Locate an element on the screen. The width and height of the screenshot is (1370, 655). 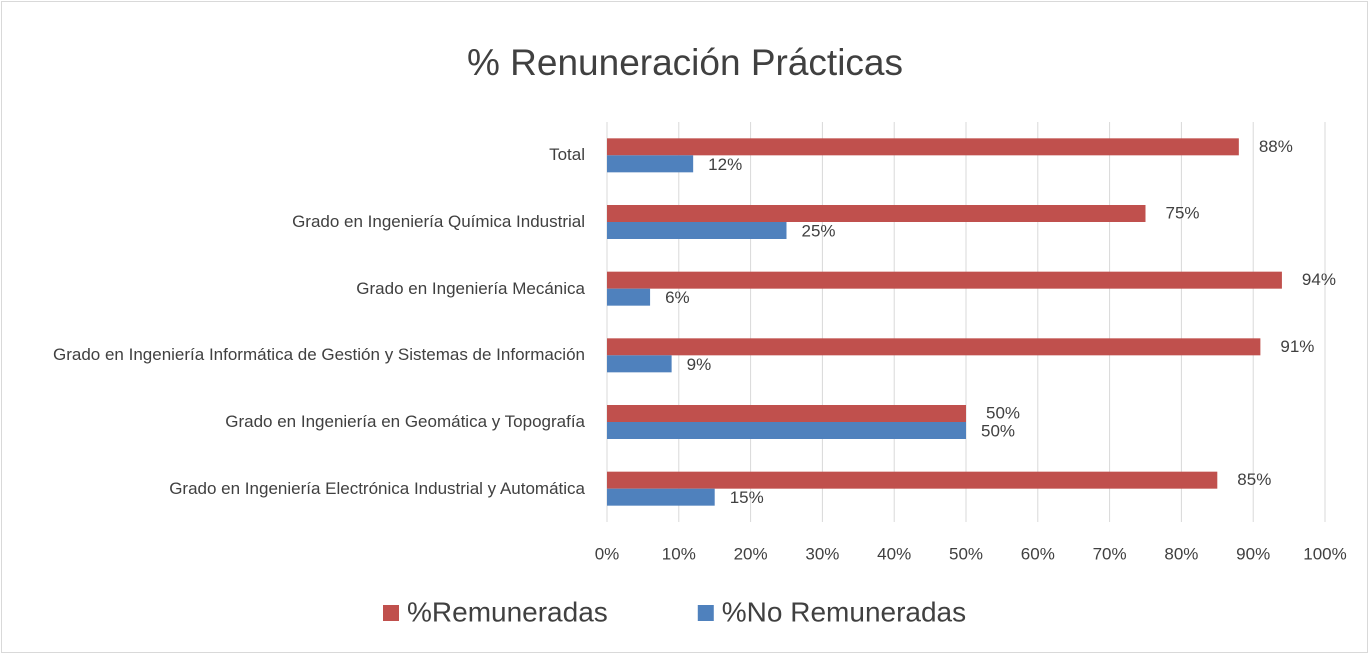
data-label: 25% is located at coordinates (819, 230).